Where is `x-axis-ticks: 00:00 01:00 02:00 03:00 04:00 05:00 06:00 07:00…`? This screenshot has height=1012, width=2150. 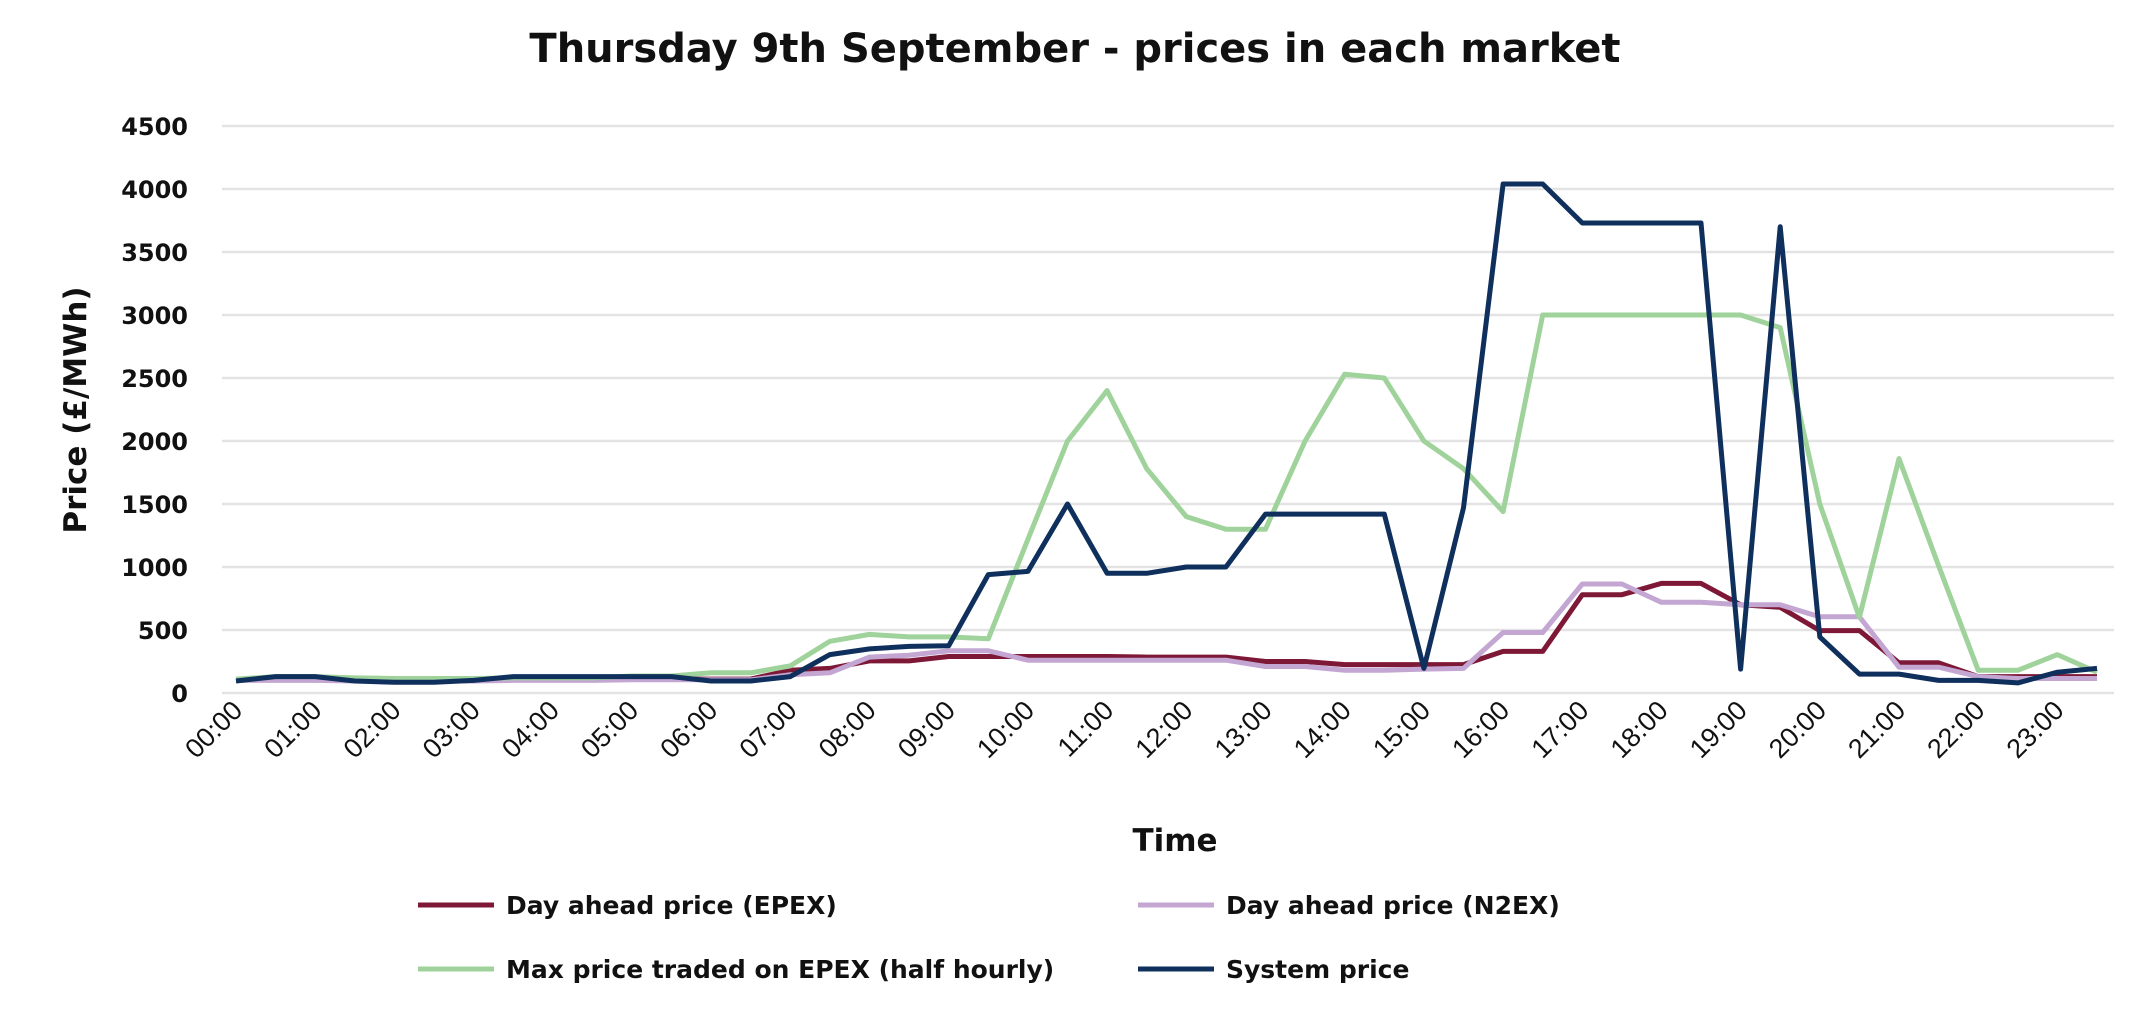 x-axis-ticks: 00:00 01:00 02:00 03:00 04:00 05:00 06:00 07:00… is located at coordinates (1124, 729).